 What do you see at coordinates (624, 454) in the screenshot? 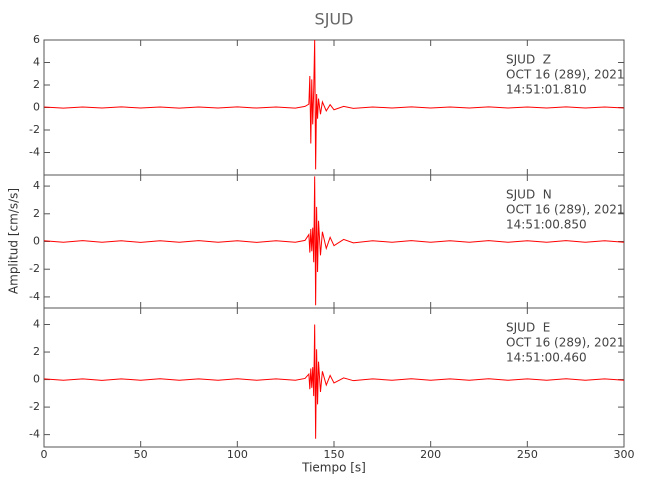
I see `x-tick-label: 300` at bounding box center [624, 454].